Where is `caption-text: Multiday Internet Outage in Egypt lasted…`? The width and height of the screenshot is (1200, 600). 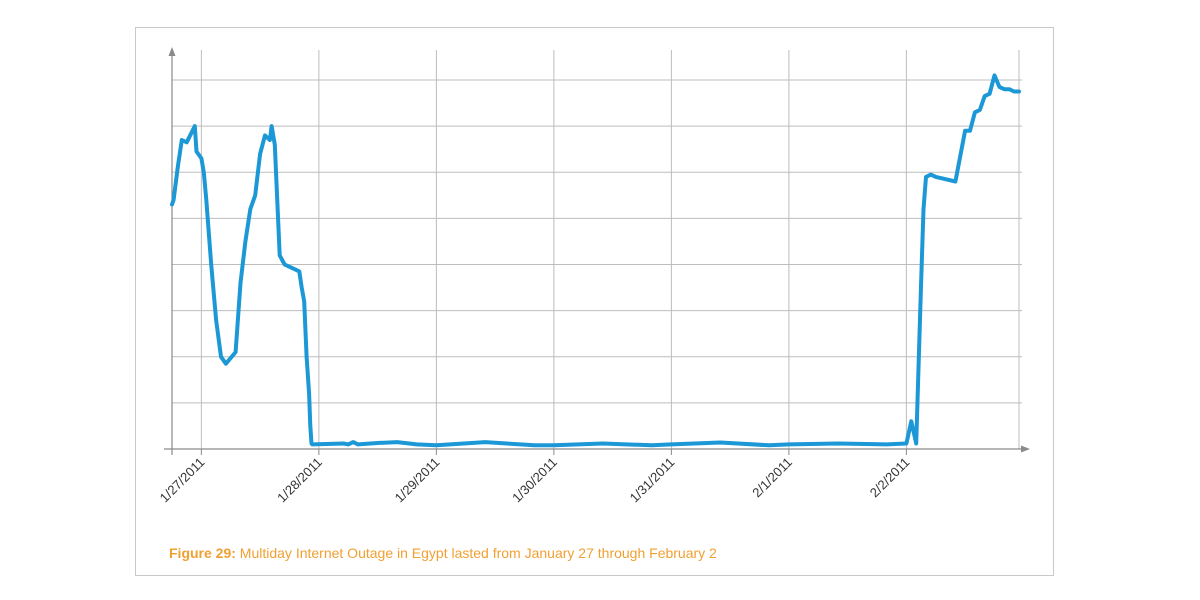
caption-text: Multiday Internet Outage in Egypt lasted… is located at coordinates (476, 553).